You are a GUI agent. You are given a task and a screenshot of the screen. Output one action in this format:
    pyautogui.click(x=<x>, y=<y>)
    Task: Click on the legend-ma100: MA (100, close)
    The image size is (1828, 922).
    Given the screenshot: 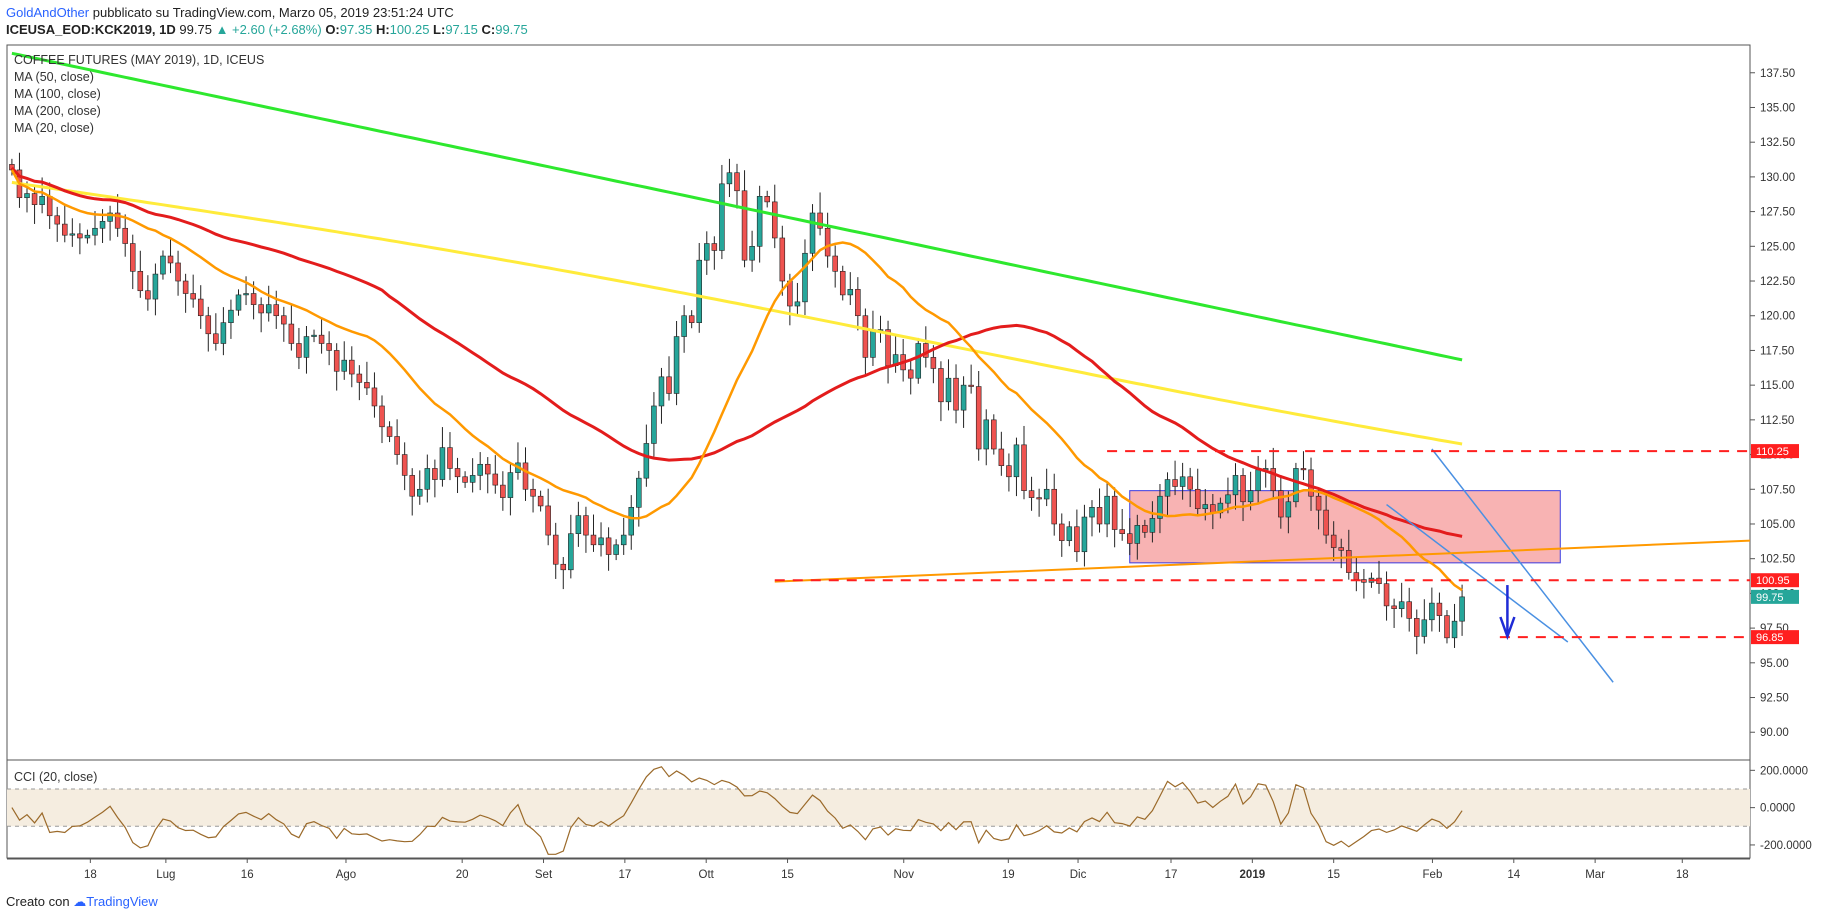 What is the action you would take?
    pyautogui.click(x=57, y=94)
    